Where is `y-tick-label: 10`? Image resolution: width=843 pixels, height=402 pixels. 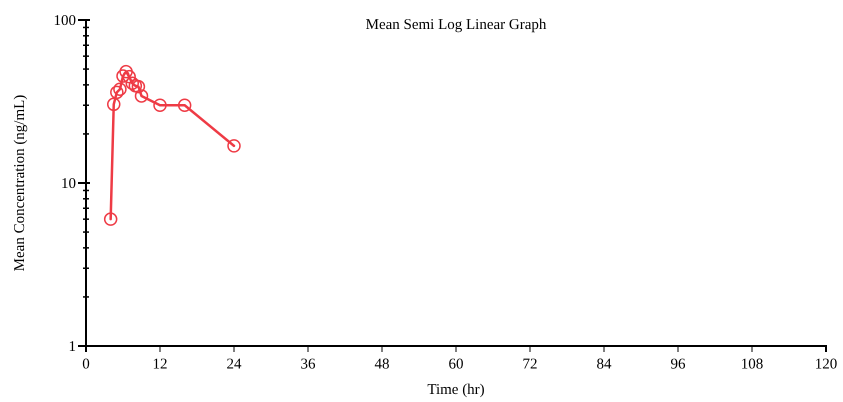
y-tick-label: 10 is located at coordinates (68, 184).